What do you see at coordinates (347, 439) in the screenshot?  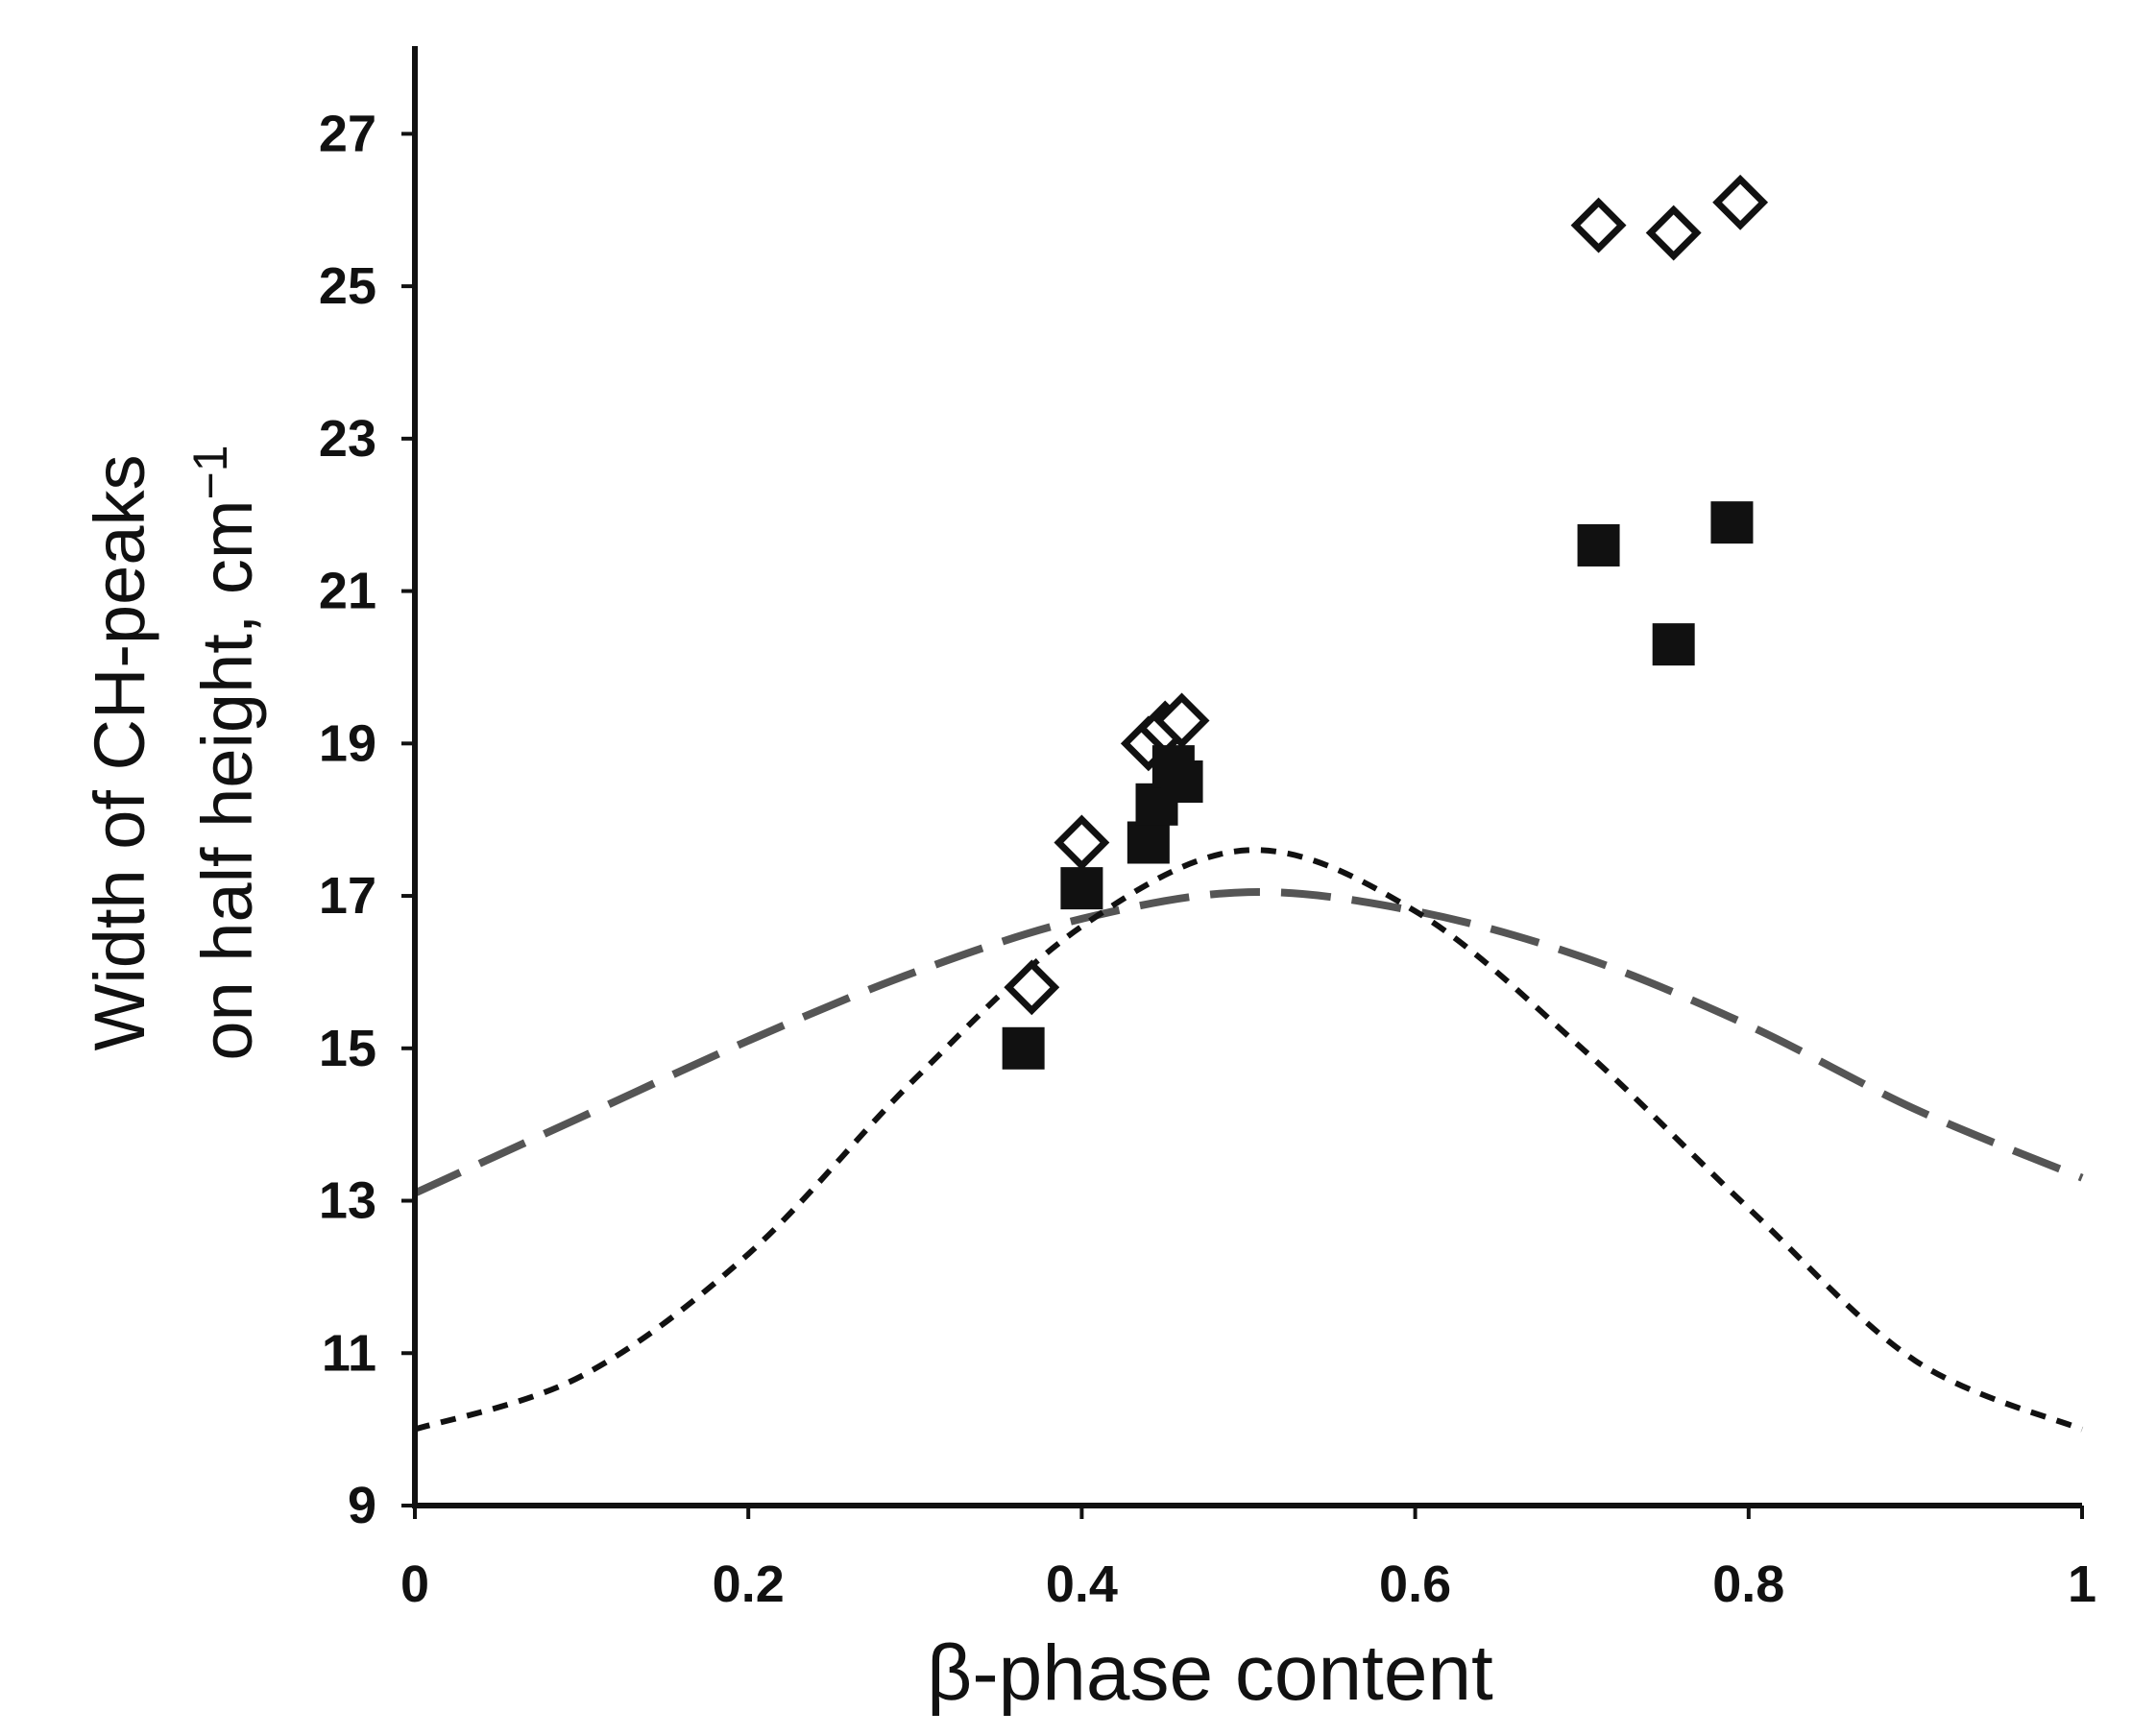 I see `y-tick-label: 23` at bounding box center [347, 439].